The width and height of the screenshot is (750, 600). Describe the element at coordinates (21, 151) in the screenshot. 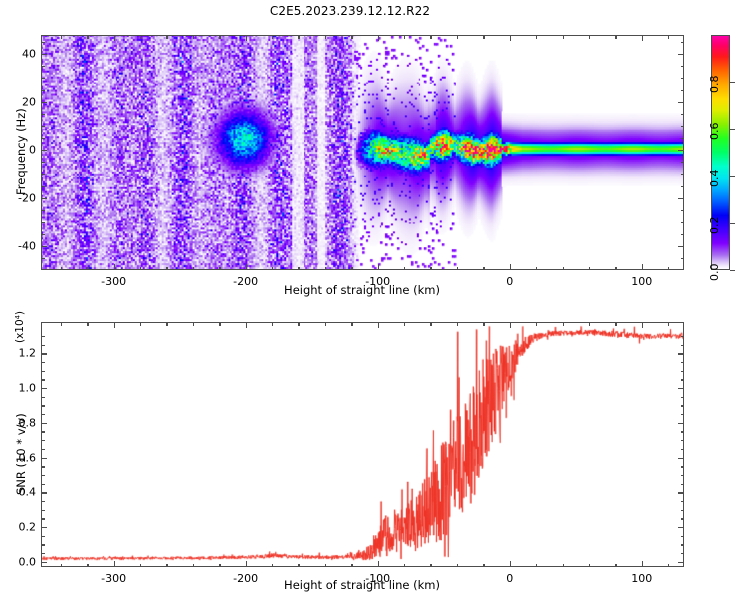

I see `spectrogram-yaxis-title: Frequency (Hz)` at that location.